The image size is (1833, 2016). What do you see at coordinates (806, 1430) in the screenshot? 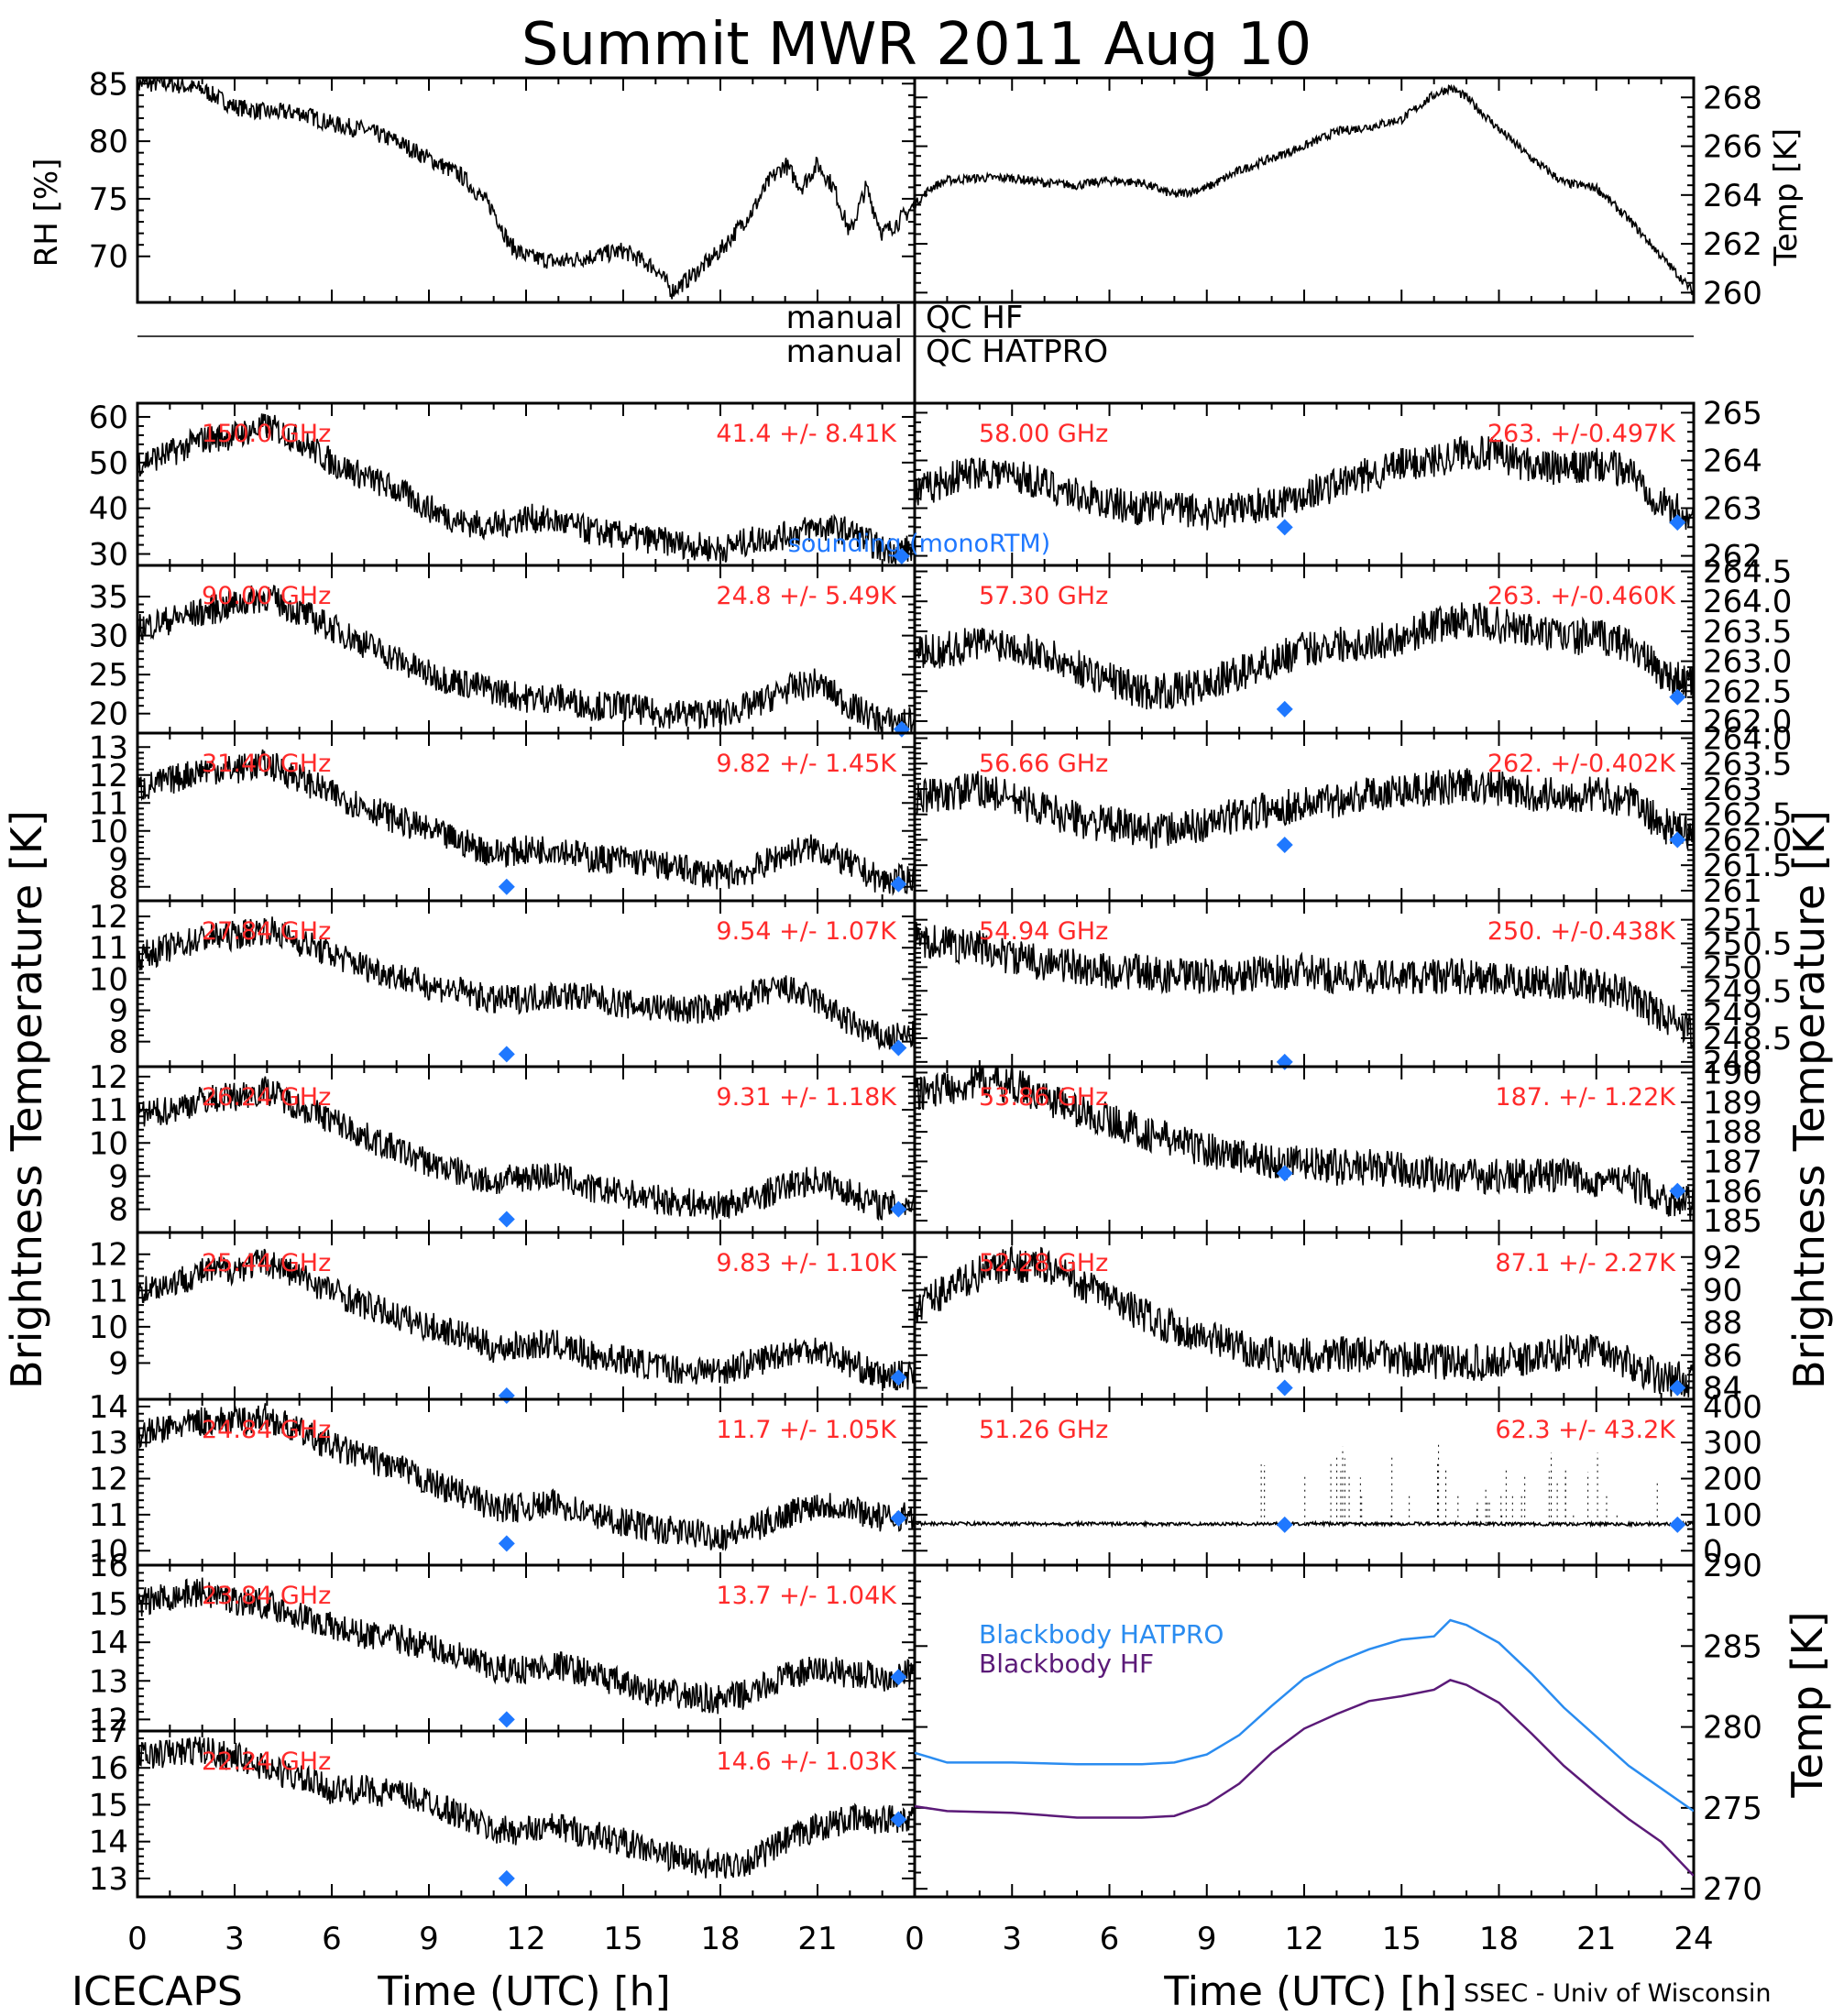
I see `channel-stats-label: 11.7 +/- 1.05K` at bounding box center [806, 1430].